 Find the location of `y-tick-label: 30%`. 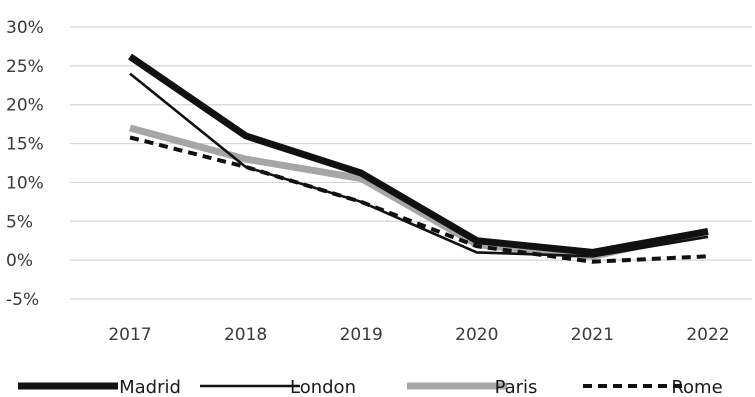

y-tick-label: 30% is located at coordinates (25, 28).